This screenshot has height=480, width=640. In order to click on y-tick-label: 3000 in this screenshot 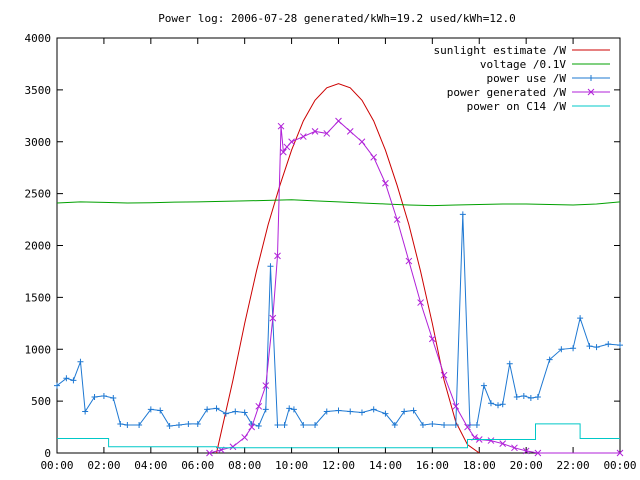, I will do `click(38, 142)`.